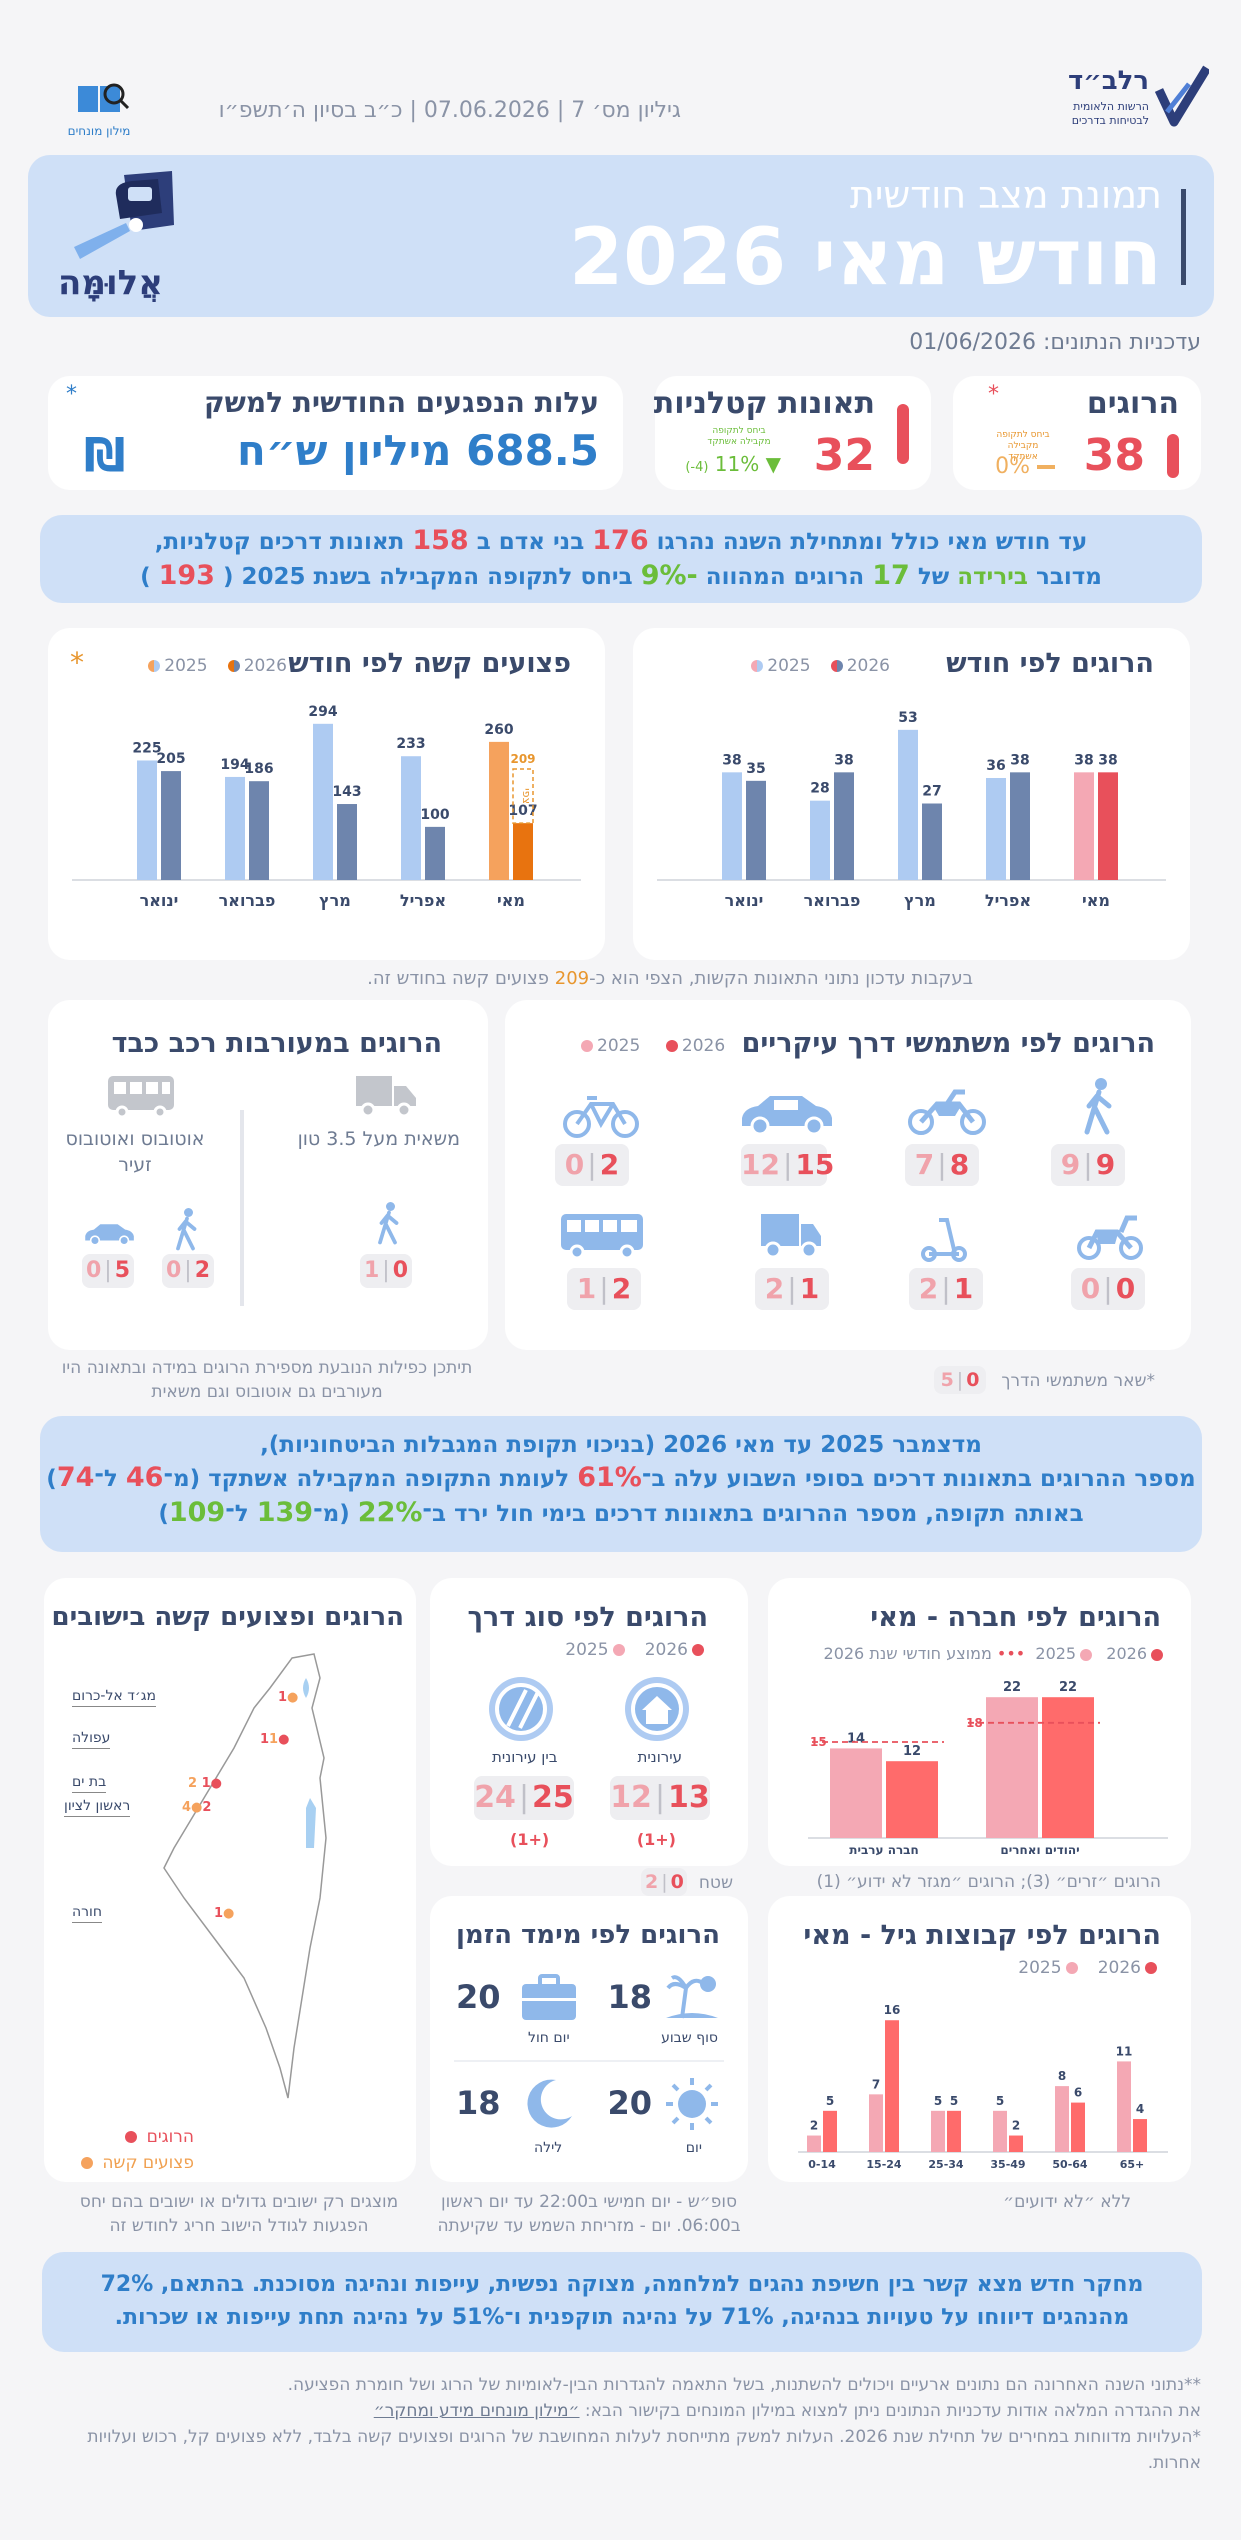 The height and width of the screenshot is (2540, 1241). What do you see at coordinates (476, 2411) in the screenshot?
I see `dictionary-footnote-link: ״מילון מונחים מידע ומחקר״` at bounding box center [476, 2411].